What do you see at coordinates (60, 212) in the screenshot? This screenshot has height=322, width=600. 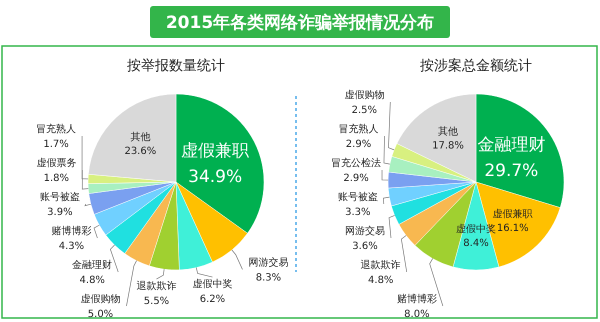 I see `data-label: 3.9%` at bounding box center [60, 212].